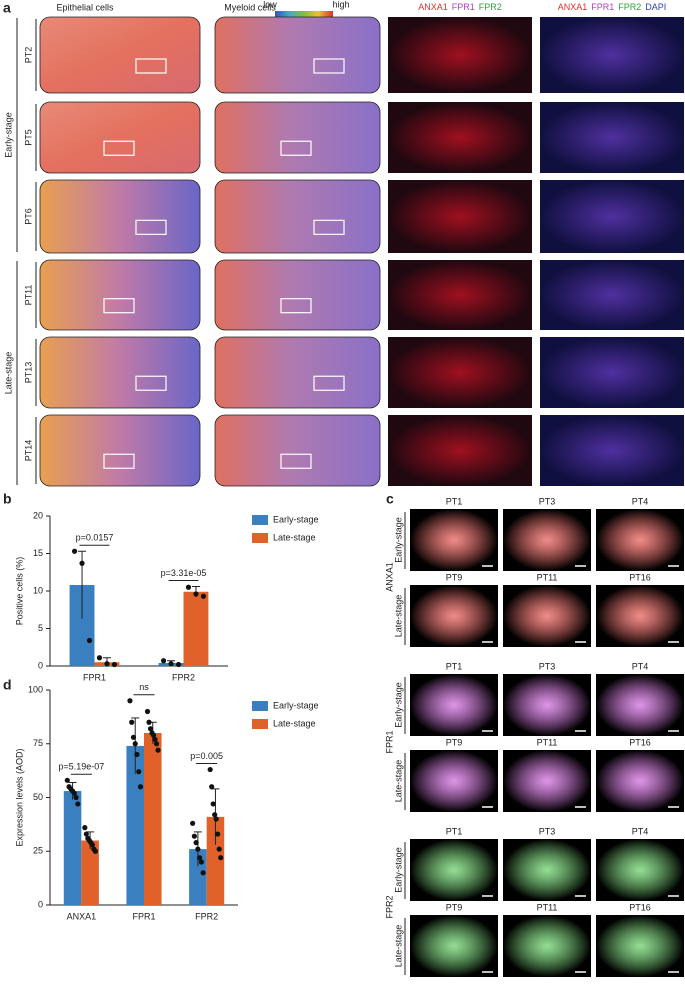  I want to click on marker-label: FPR2, so click(389, 906).